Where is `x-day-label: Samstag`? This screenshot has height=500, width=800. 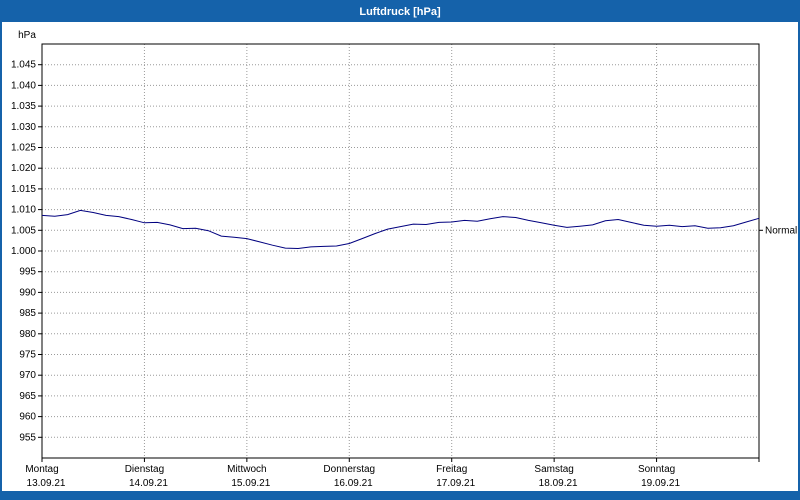
x-day-label: Samstag is located at coordinates (553, 469).